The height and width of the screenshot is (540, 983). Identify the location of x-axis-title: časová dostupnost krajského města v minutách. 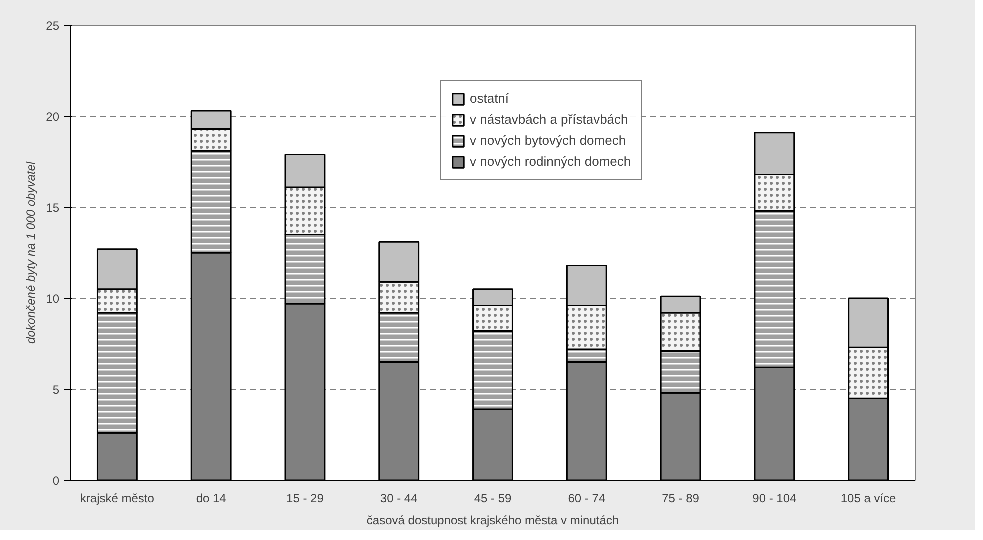
(493, 521).